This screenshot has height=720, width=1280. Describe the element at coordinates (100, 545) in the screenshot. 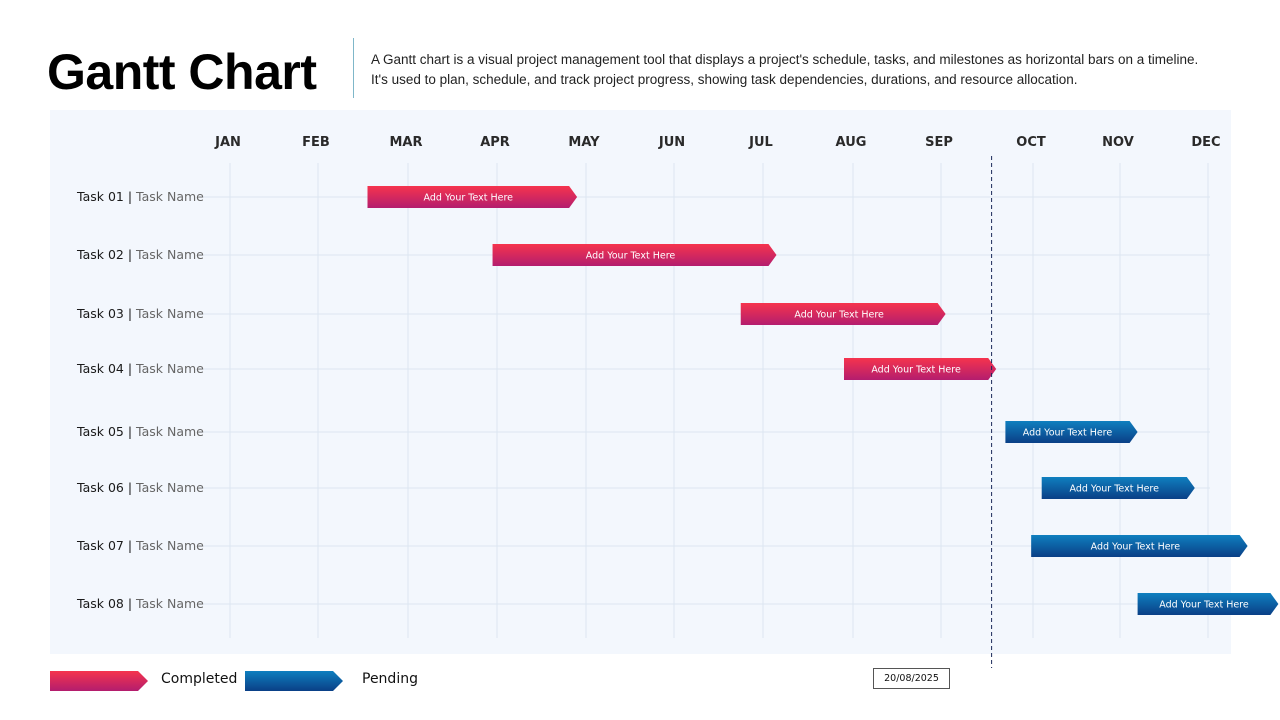

I see `task-id: Task 07` at that location.